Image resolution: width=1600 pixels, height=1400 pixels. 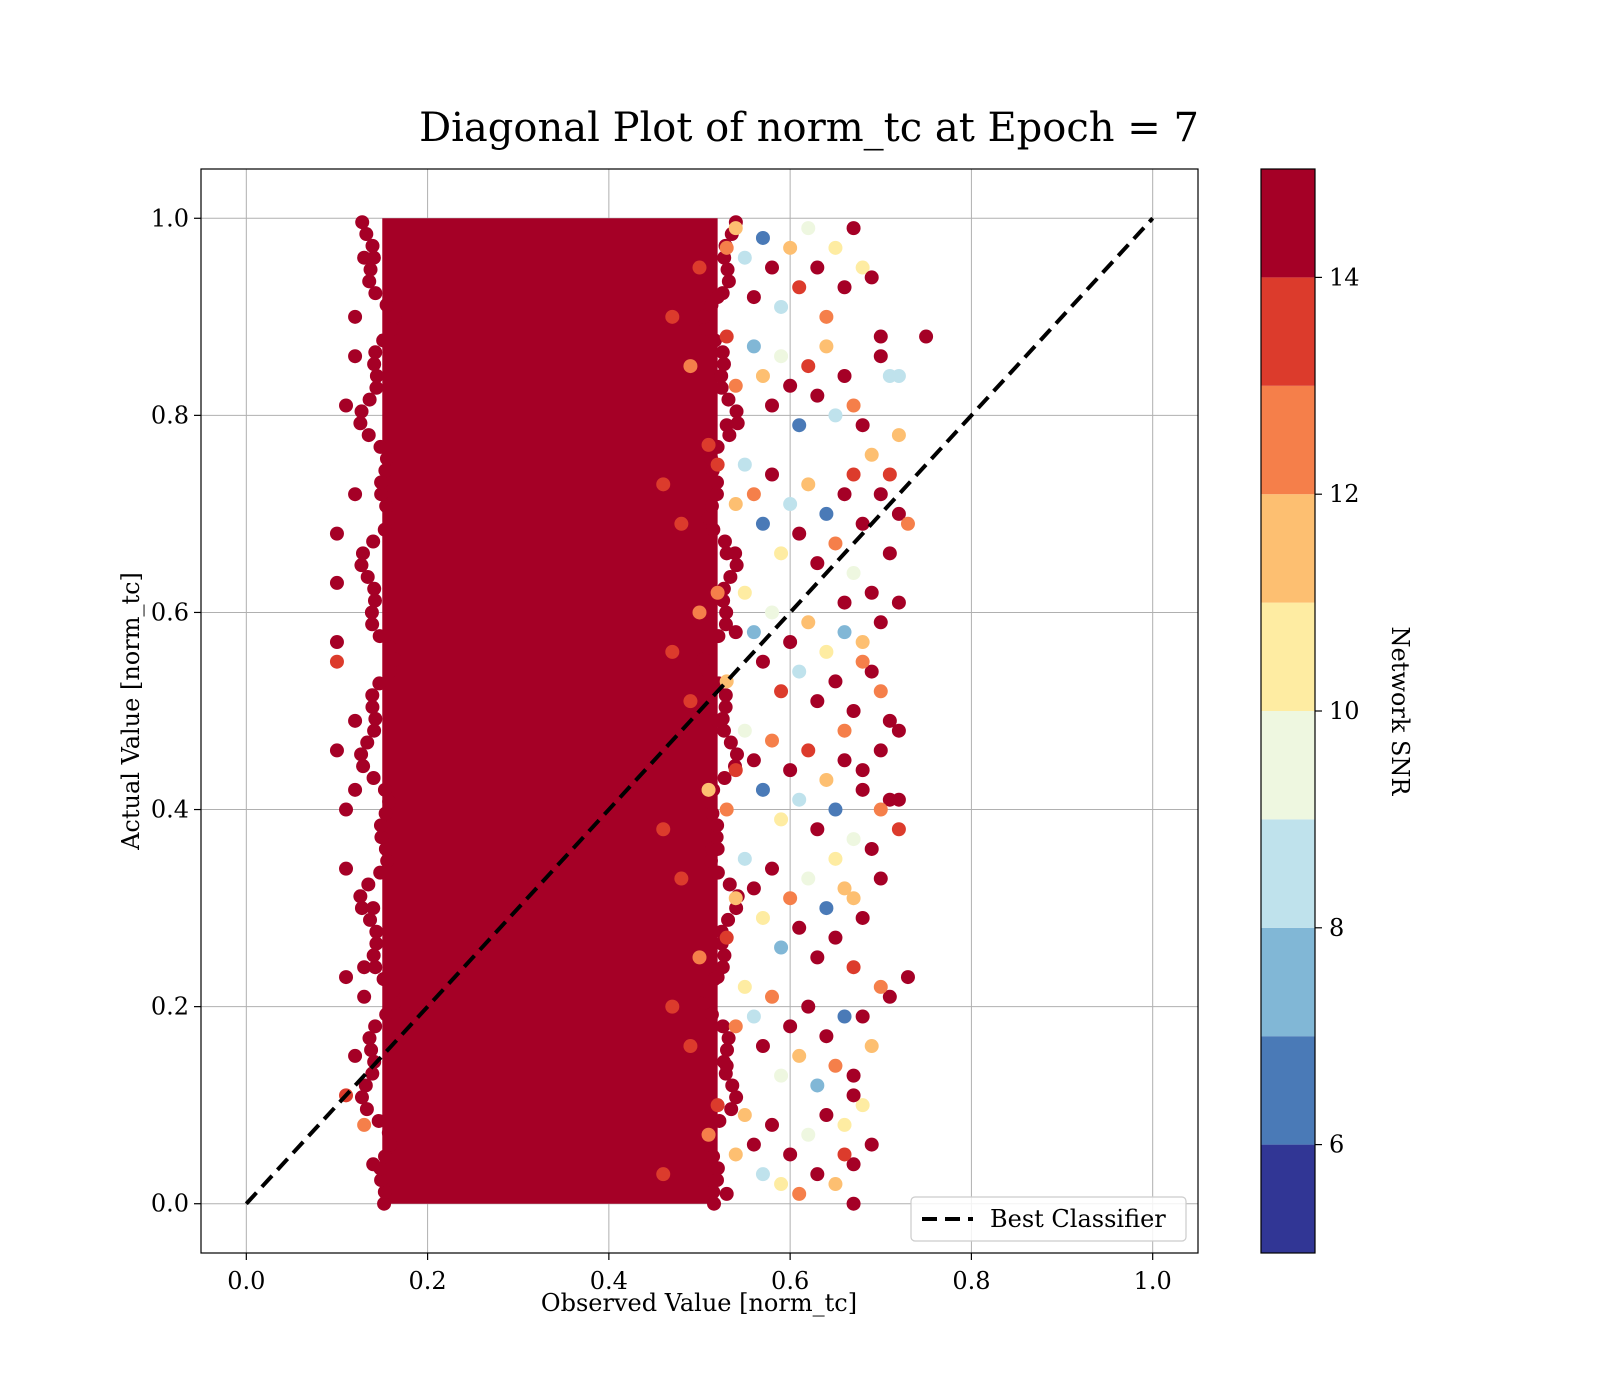 I want to click on colorbar-tick-label: 14, so click(x=1344, y=277).